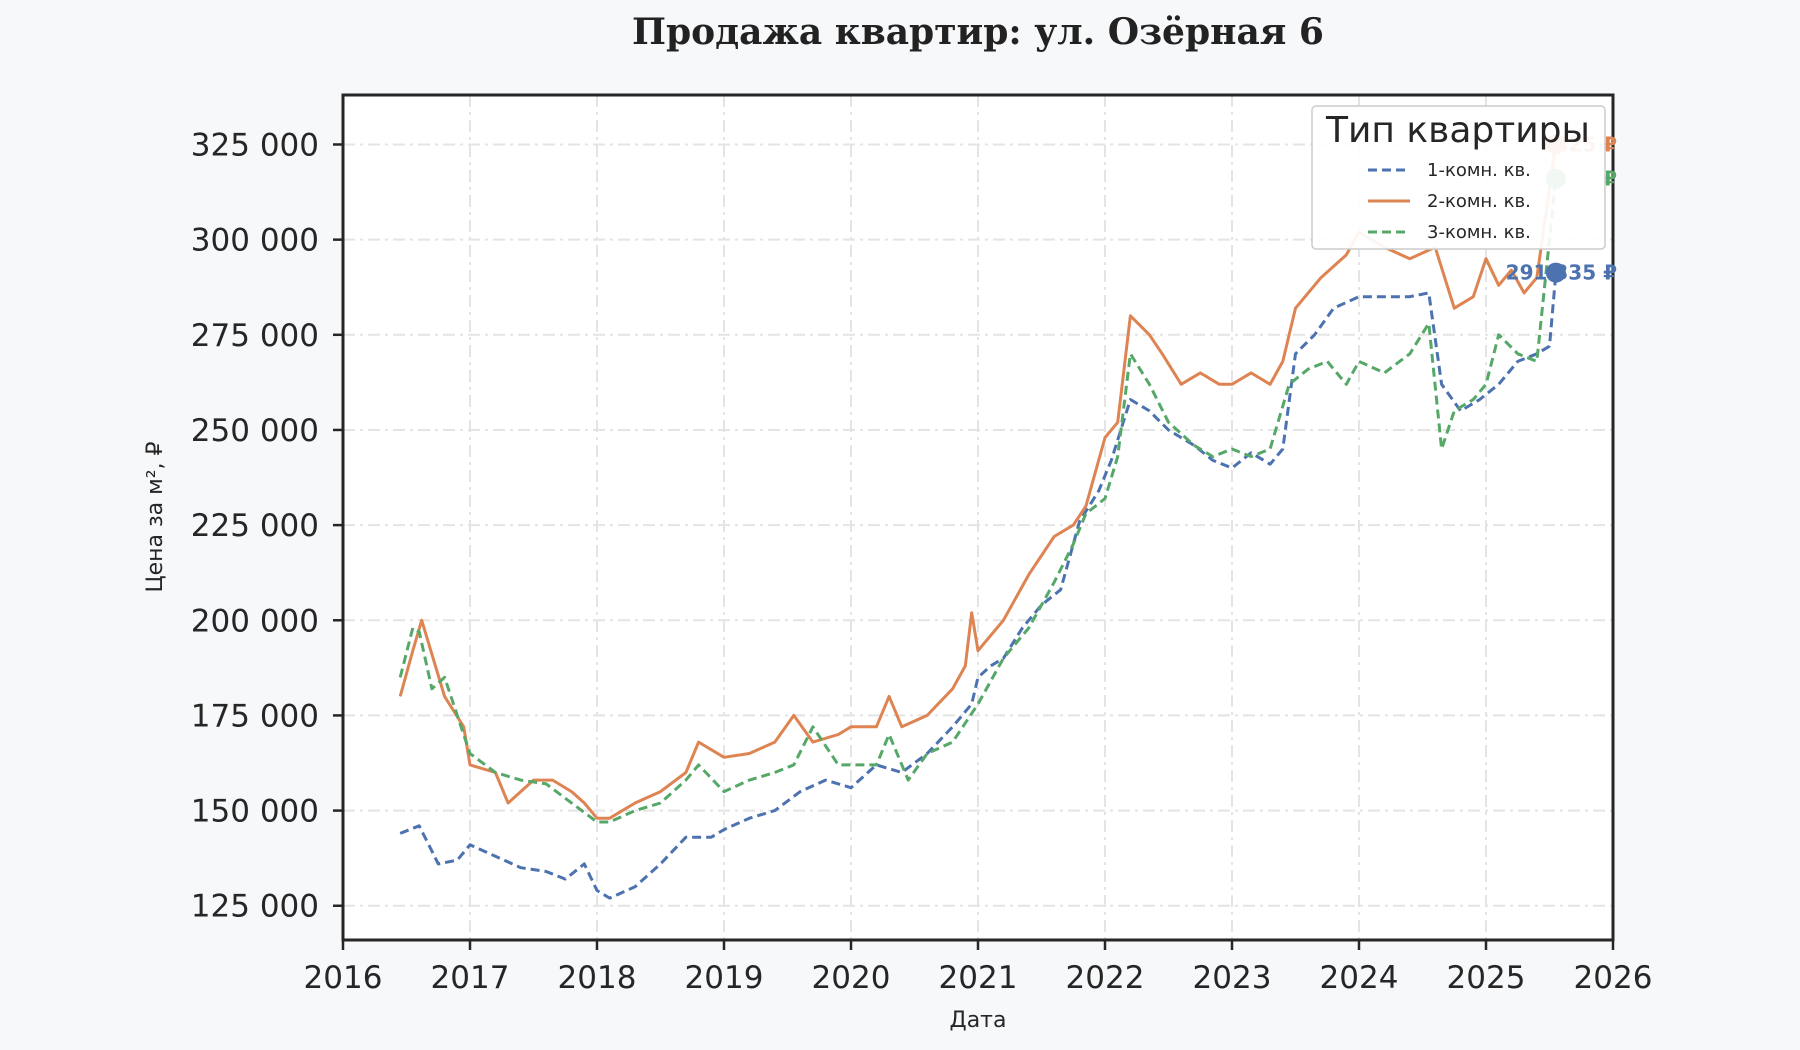 This screenshot has height=1050, width=1800. Describe the element at coordinates (255, 241) in the screenshot. I see `y-tick-label: 300 000` at that location.